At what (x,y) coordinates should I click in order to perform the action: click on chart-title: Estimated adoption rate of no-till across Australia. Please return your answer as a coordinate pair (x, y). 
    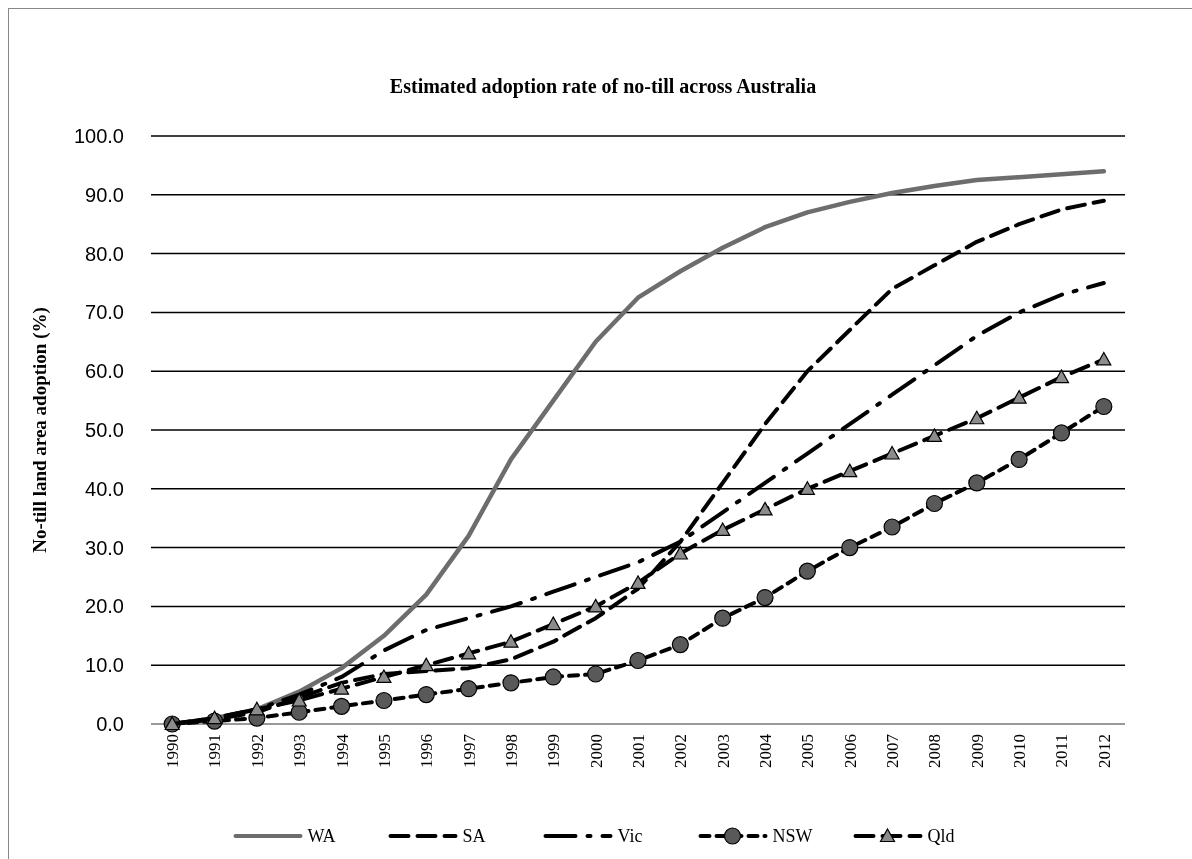
    Looking at the image, I should click on (603, 86).